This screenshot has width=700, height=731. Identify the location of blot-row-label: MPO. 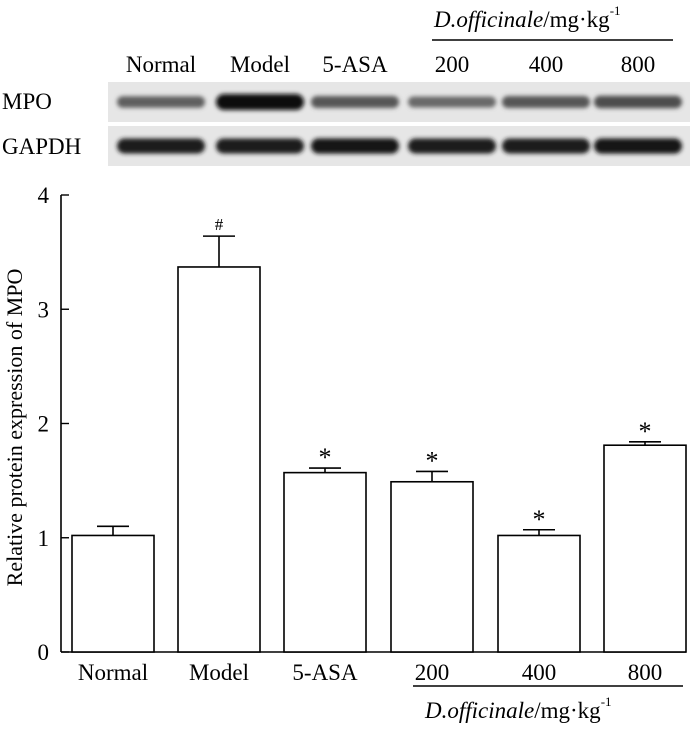
(27, 101).